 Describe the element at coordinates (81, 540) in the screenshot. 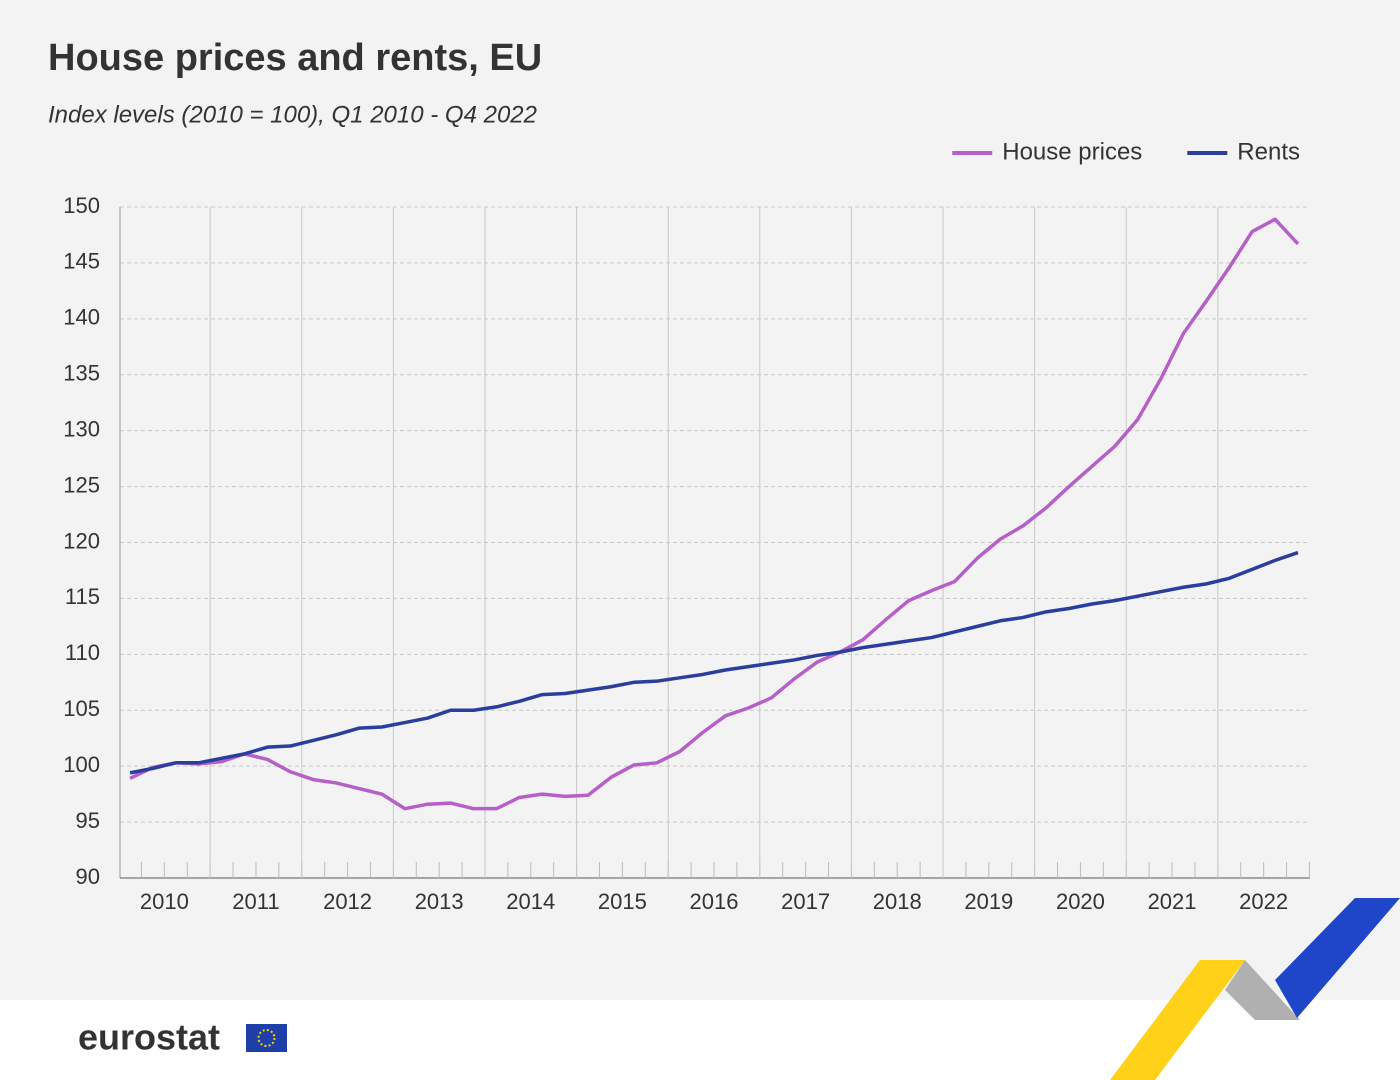

I see `y-tick-label: 120` at that location.